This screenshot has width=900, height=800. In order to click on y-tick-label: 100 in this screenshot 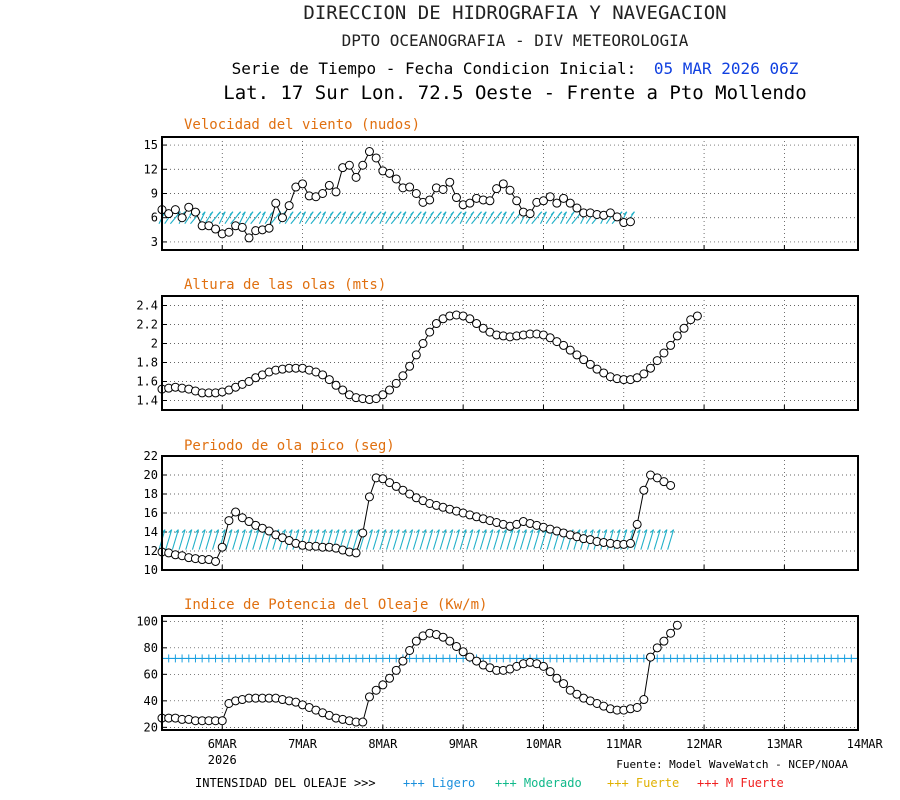, I will do `click(147, 621)`.